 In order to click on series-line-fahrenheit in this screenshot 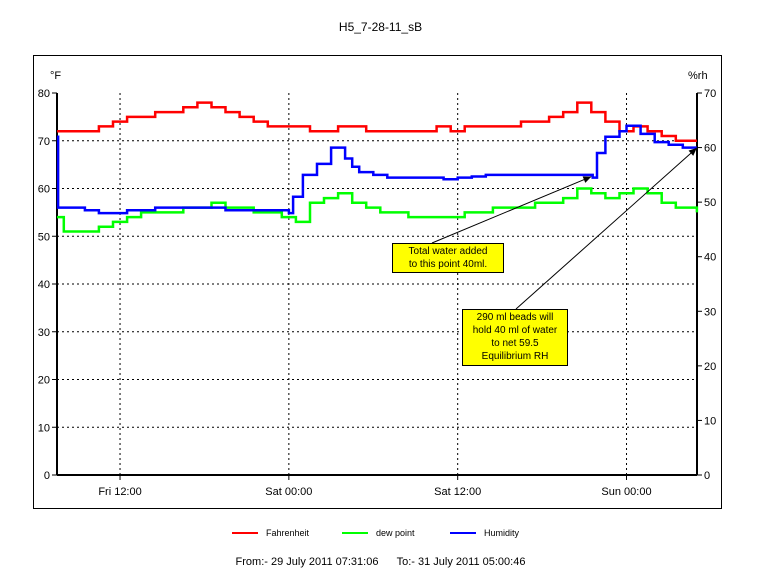, I will do `click(377, 122)`.